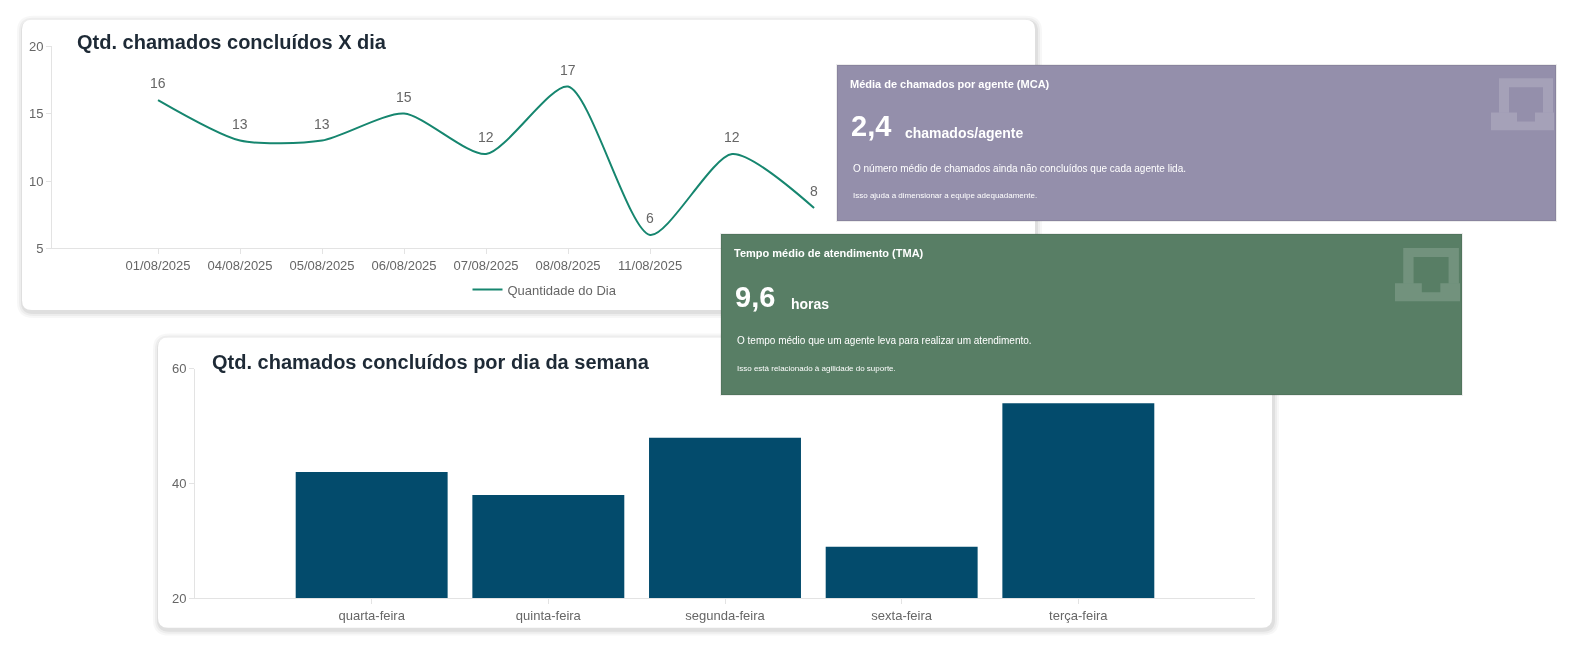 This screenshot has width=1579, height=670. I want to click on x-tick-label: 05/08/2025, so click(322, 266).